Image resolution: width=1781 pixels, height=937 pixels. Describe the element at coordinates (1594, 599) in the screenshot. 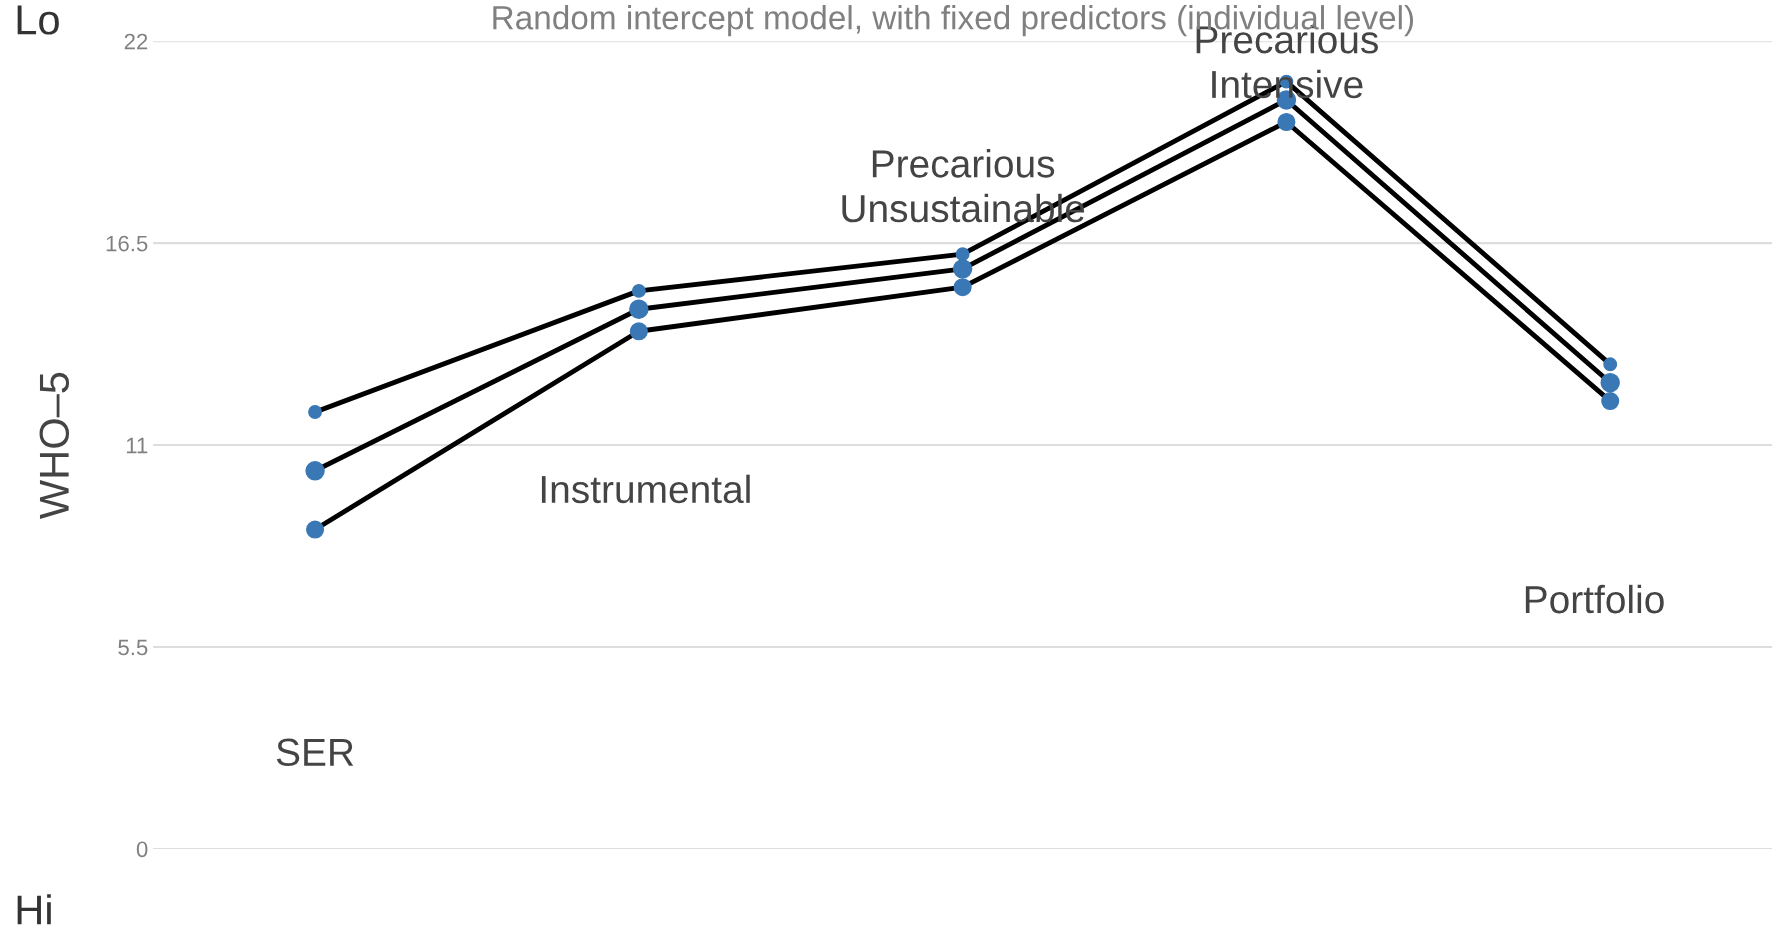

I see `annotation: Portfolio` at that location.